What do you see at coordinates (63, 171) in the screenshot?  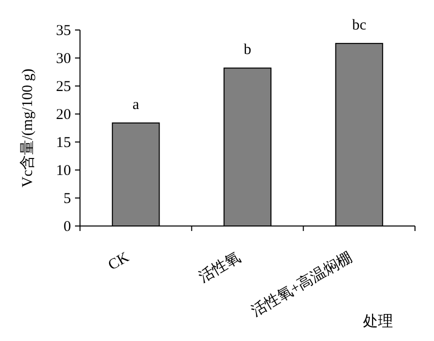 I see `y-tick-label: 10` at bounding box center [63, 171].